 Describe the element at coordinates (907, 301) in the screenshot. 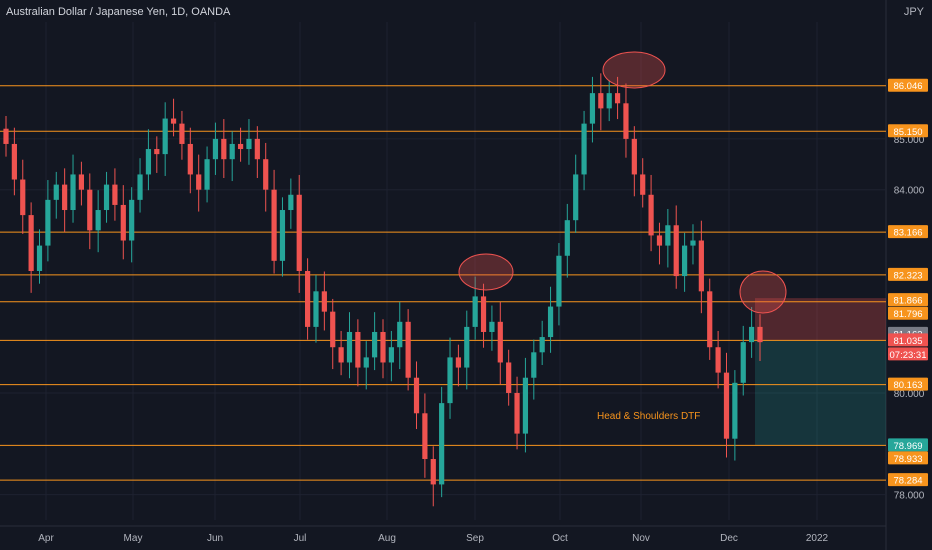

I see `price-label: 81.866` at that location.